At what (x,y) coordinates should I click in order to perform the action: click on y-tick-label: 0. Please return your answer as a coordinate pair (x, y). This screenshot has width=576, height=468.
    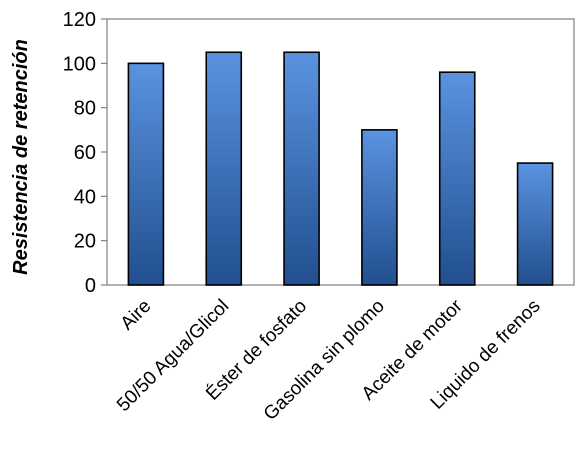
    Looking at the image, I should click on (90, 286).